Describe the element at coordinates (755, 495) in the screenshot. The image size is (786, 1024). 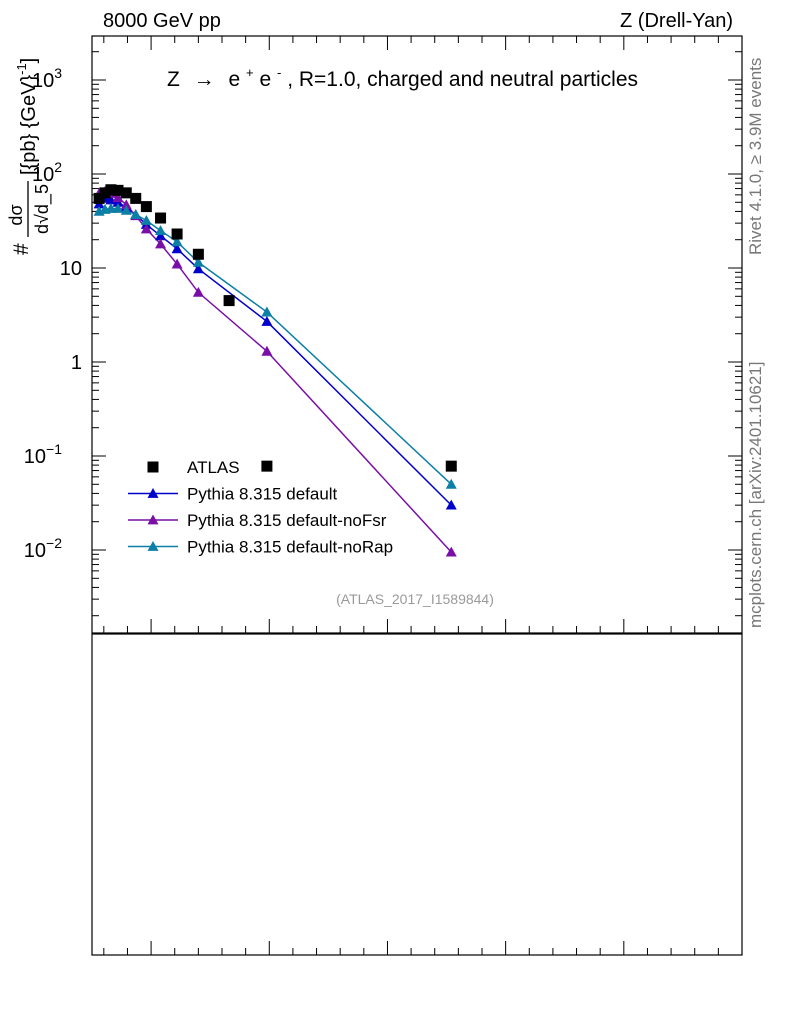
I see `mcplots-label: mcplots.cern.ch [arXiv:2401.10621]` at that location.